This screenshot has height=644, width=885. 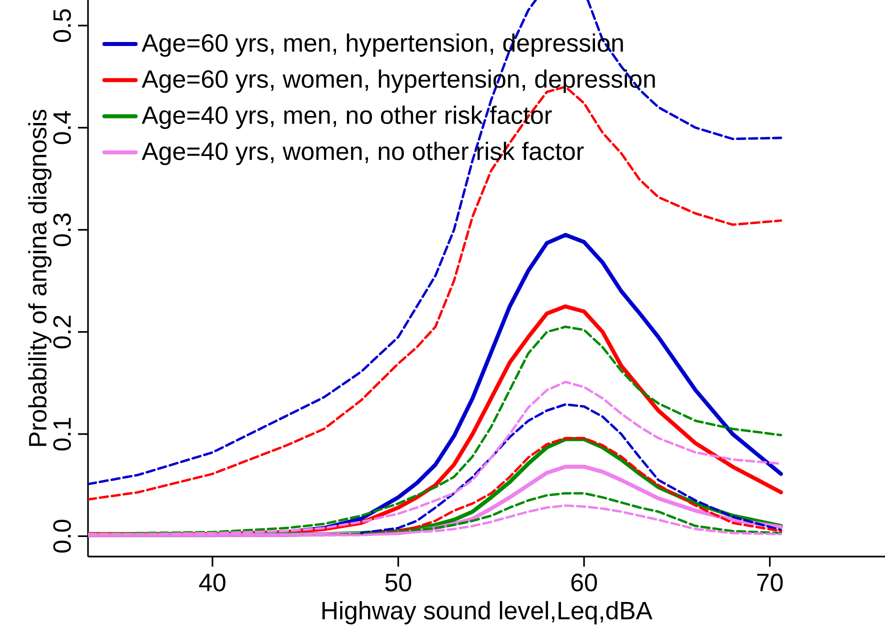 What do you see at coordinates (487, 612) in the screenshot?
I see `x-axis-title: Highway sound level,Leq,dBA` at bounding box center [487, 612].